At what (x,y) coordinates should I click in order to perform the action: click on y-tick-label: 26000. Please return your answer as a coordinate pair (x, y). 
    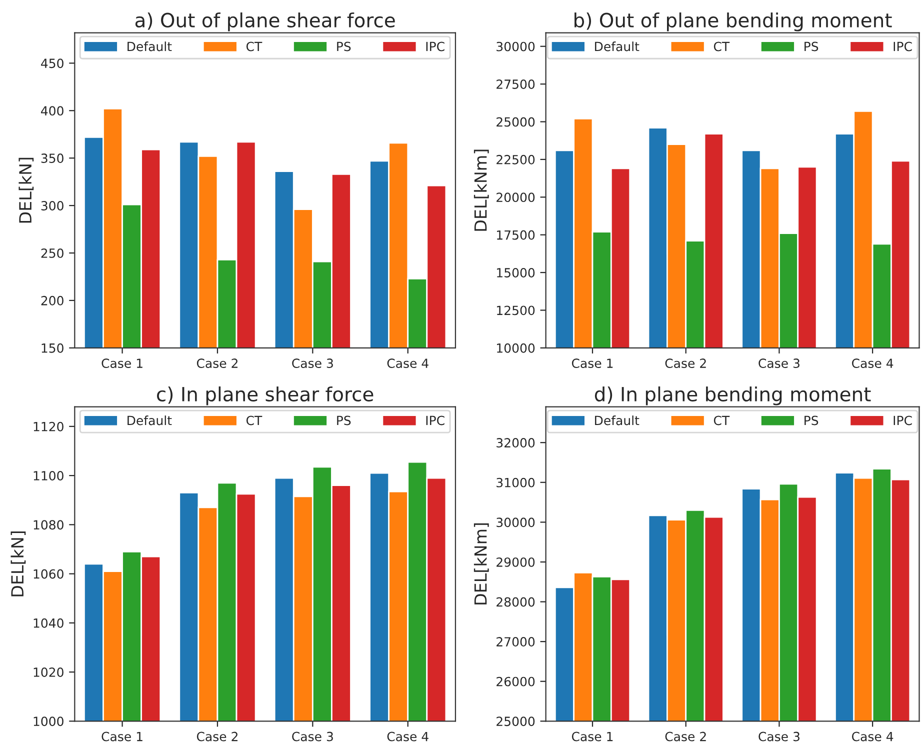
    Looking at the image, I should click on (515, 681).